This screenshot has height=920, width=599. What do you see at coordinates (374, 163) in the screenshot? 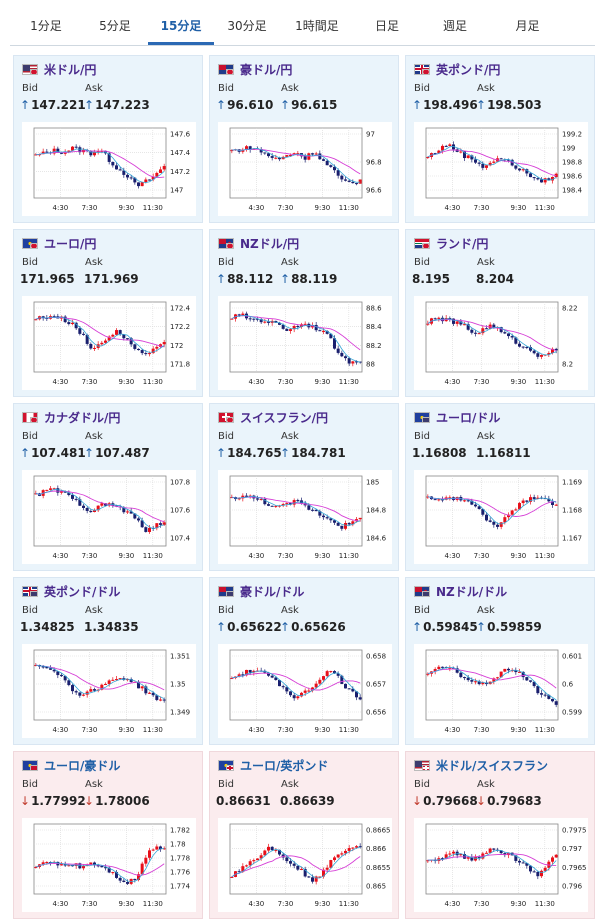
I see `y-tick-label: 96.8` at bounding box center [374, 163].